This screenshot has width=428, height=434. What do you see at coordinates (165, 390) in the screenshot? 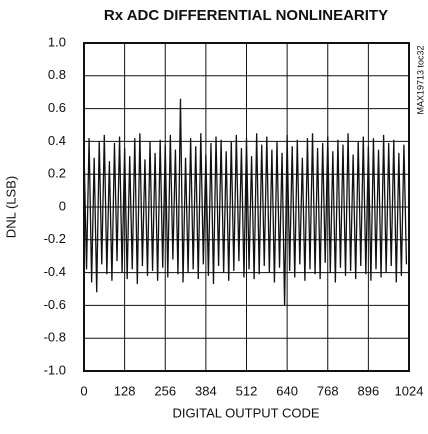
I see `x-tick-label: 256` at bounding box center [165, 390].